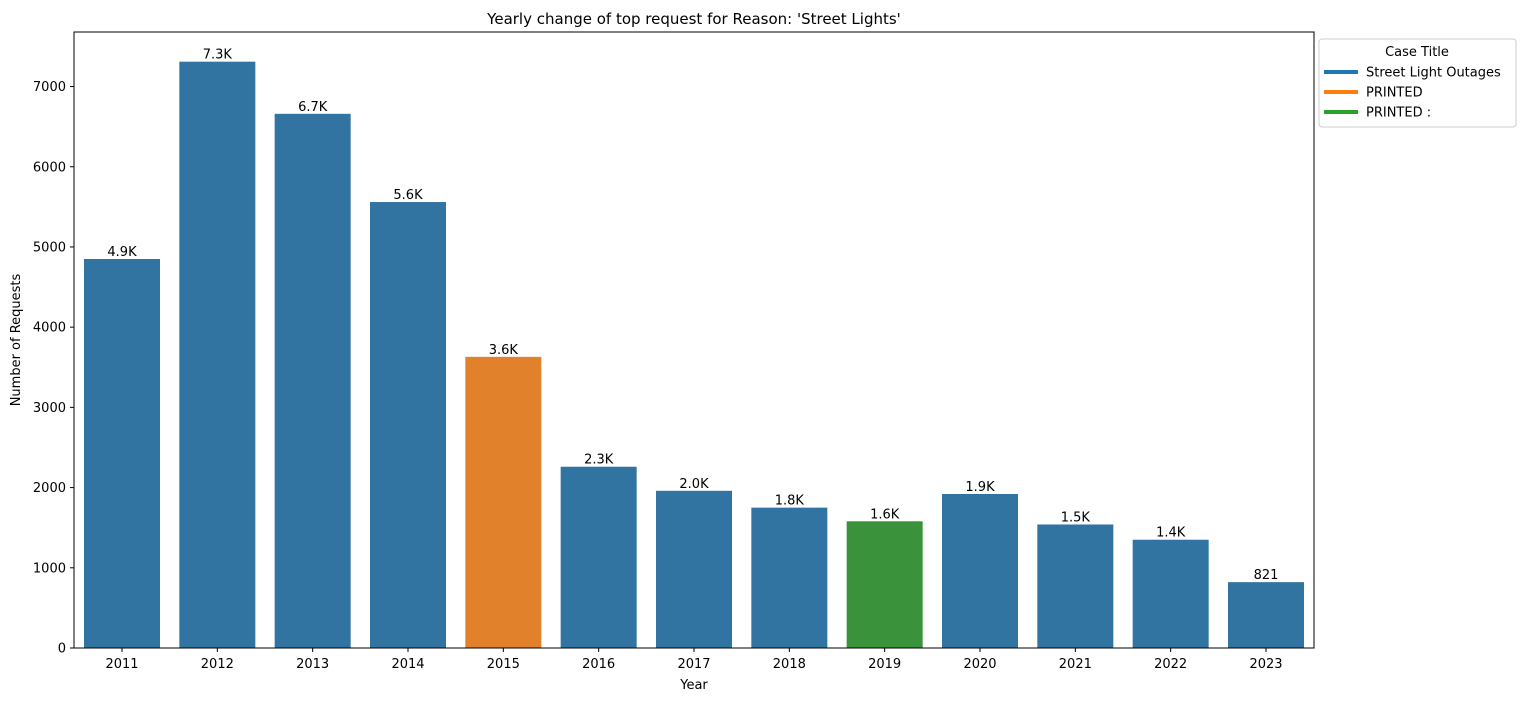 The height and width of the screenshot is (701, 1525). What do you see at coordinates (407, 664) in the screenshot?
I see `x-tick-label-2014: 2014` at bounding box center [407, 664].